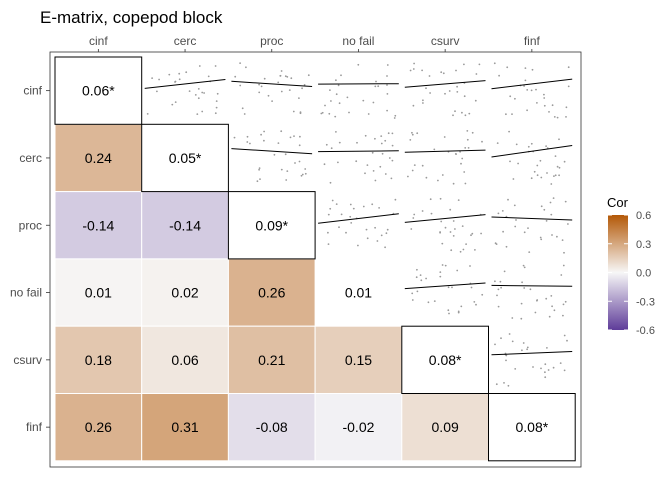 This screenshot has width=672, height=480. Describe the element at coordinates (643, 245) in the screenshot. I see `legend-tick-label: 0.3` at that location.